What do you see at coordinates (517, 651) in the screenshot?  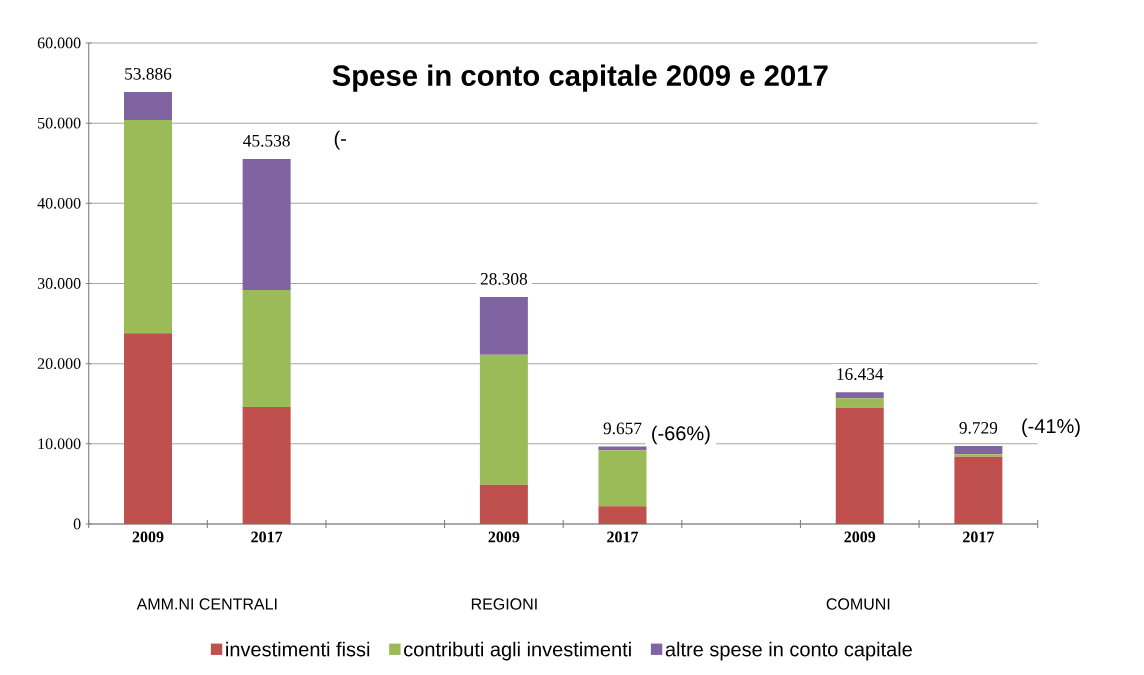 I see `legend-label: contributi agli investimenti` at bounding box center [517, 651].